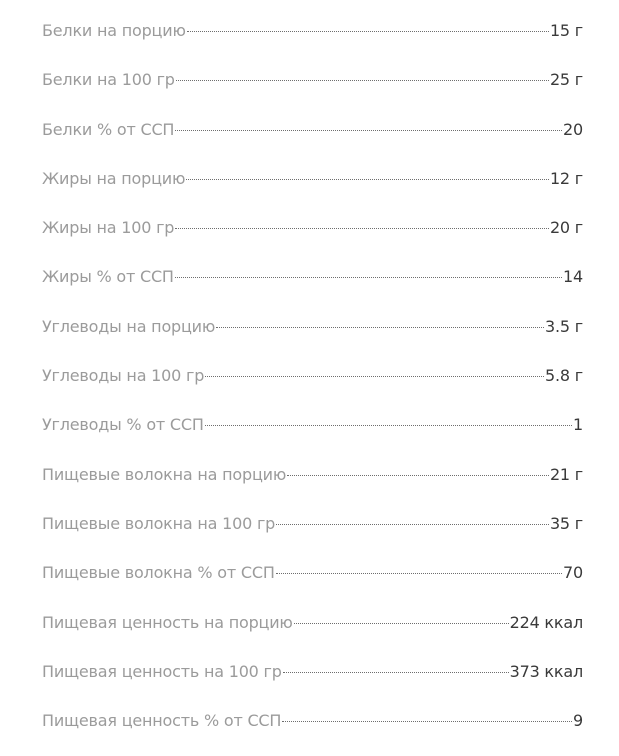 Image resolution: width=619 pixels, height=756 pixels. What do you see at coordinates (566, 30) in the screenshot?
I see `nutrition-value: 15 г` at bounding box center [566, 30].